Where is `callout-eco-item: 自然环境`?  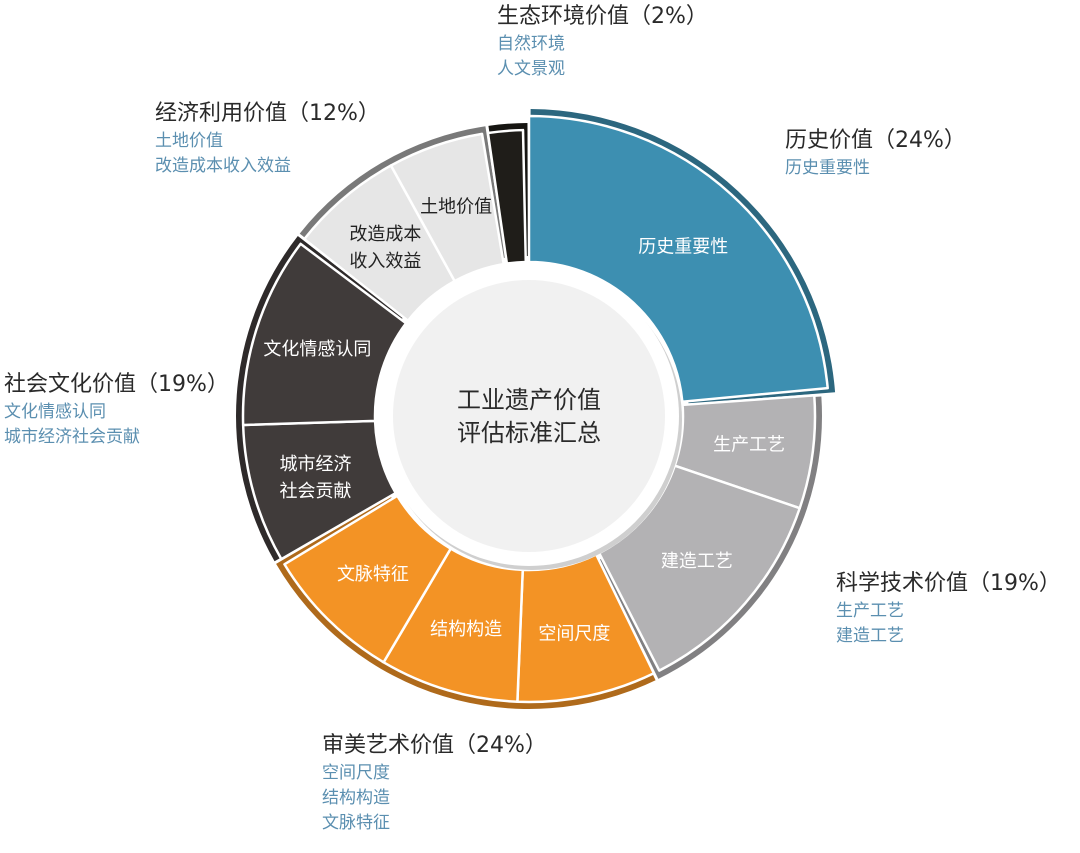 callout-eco-item: 自然环境 is located at coordinates (531, 44).